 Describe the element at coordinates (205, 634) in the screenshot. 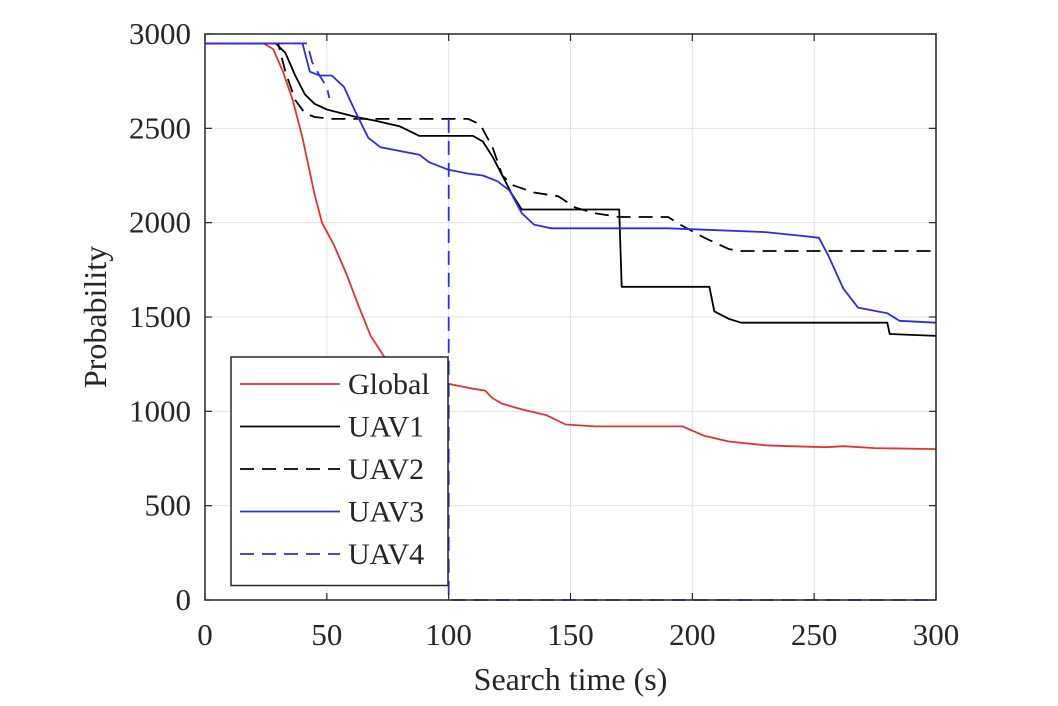

I see `x-tick-label: 0` at that location.